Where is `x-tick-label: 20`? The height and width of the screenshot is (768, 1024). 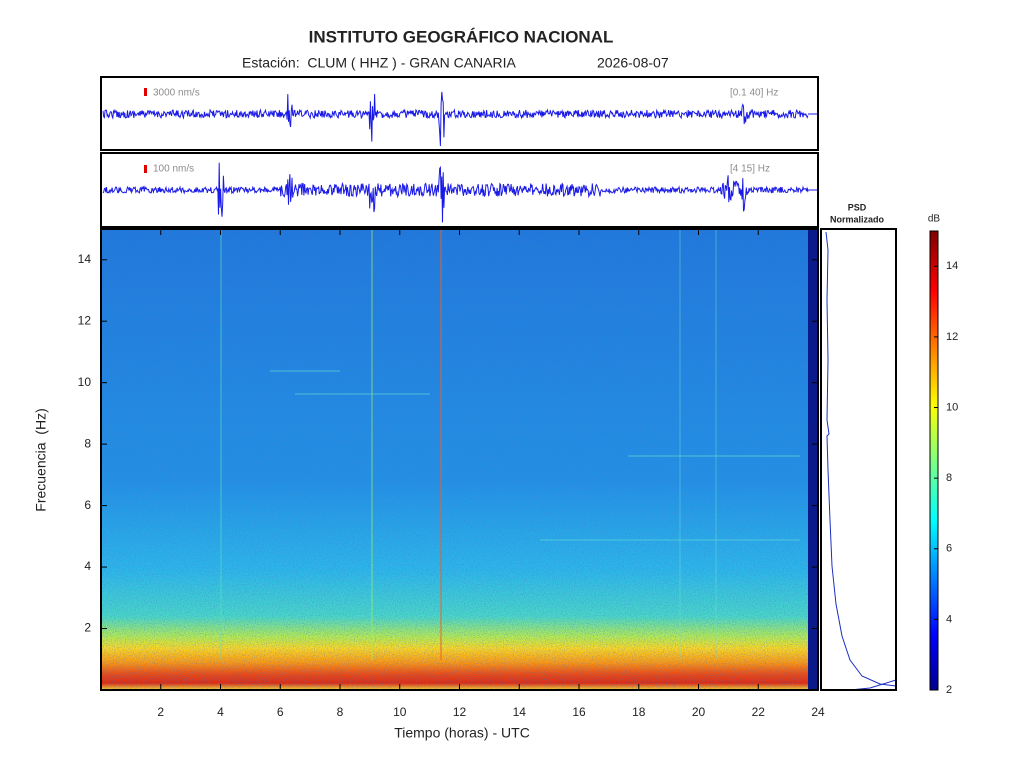
x-tick-label: 20 is located at coordinates (699, 712).